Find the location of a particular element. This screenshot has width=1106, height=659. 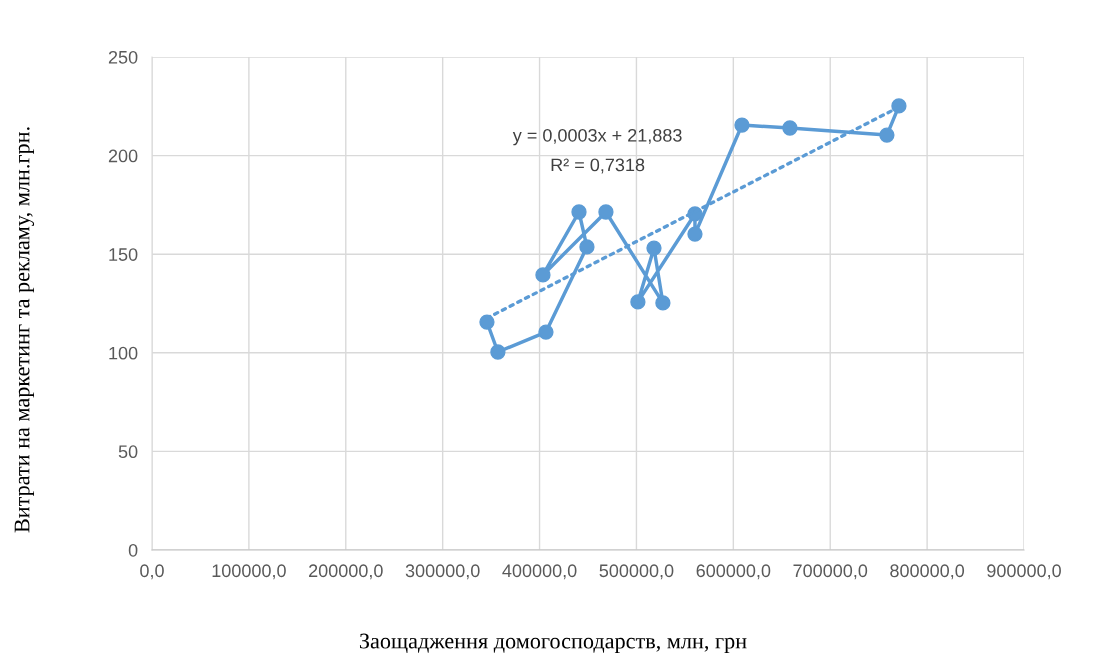

x-tick-label: 200000,0 is located at coordinates (346, 572).